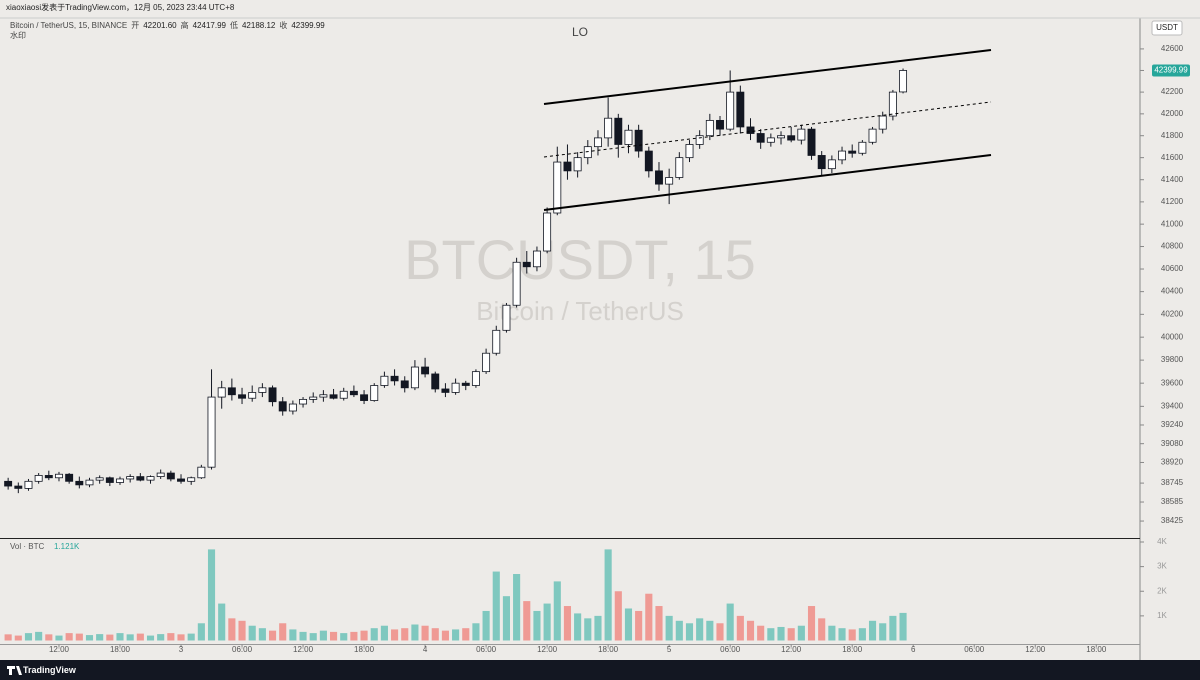 The width and height of the screenshot is (1200, 680). I want to click on y-tick-label: 39600, so click(1172, 382).